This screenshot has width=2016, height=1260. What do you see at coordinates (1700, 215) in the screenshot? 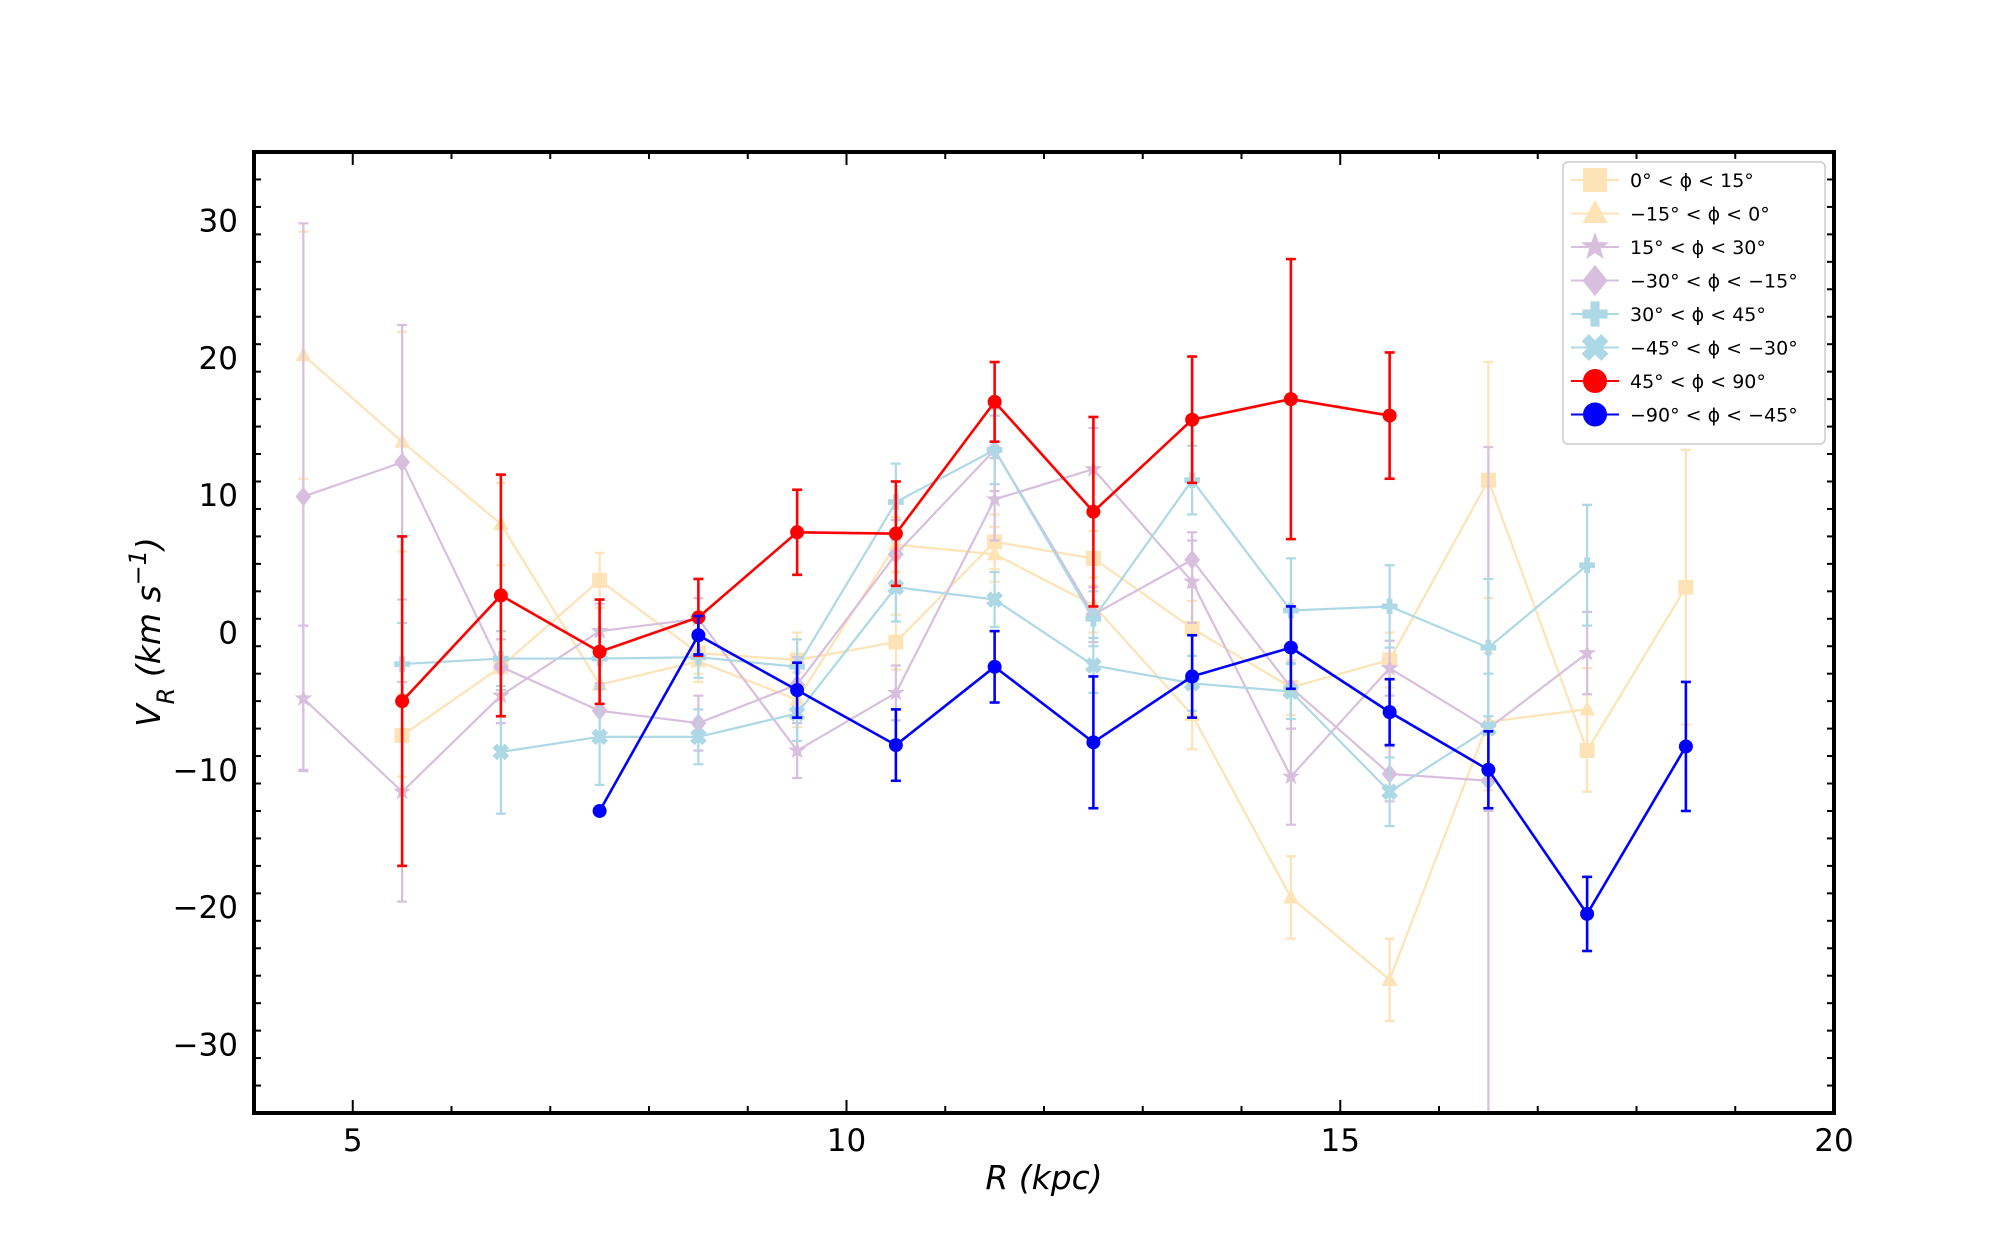
I see `legend-label: −15° < ϕ < 0°` at bounding box center [1700, 215].